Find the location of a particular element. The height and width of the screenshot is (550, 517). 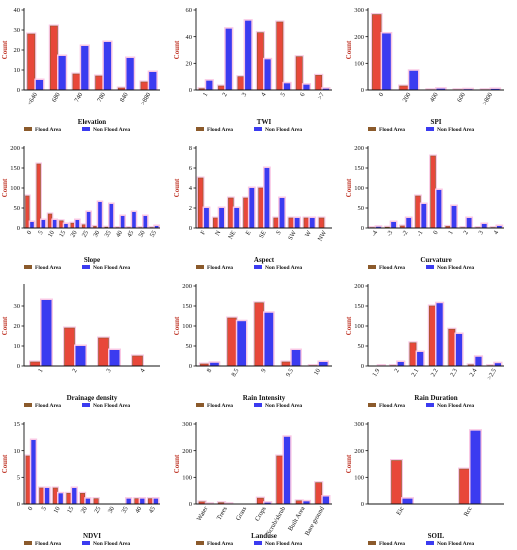

x-axis-label: Curvature is located at coordinates (435, 260).